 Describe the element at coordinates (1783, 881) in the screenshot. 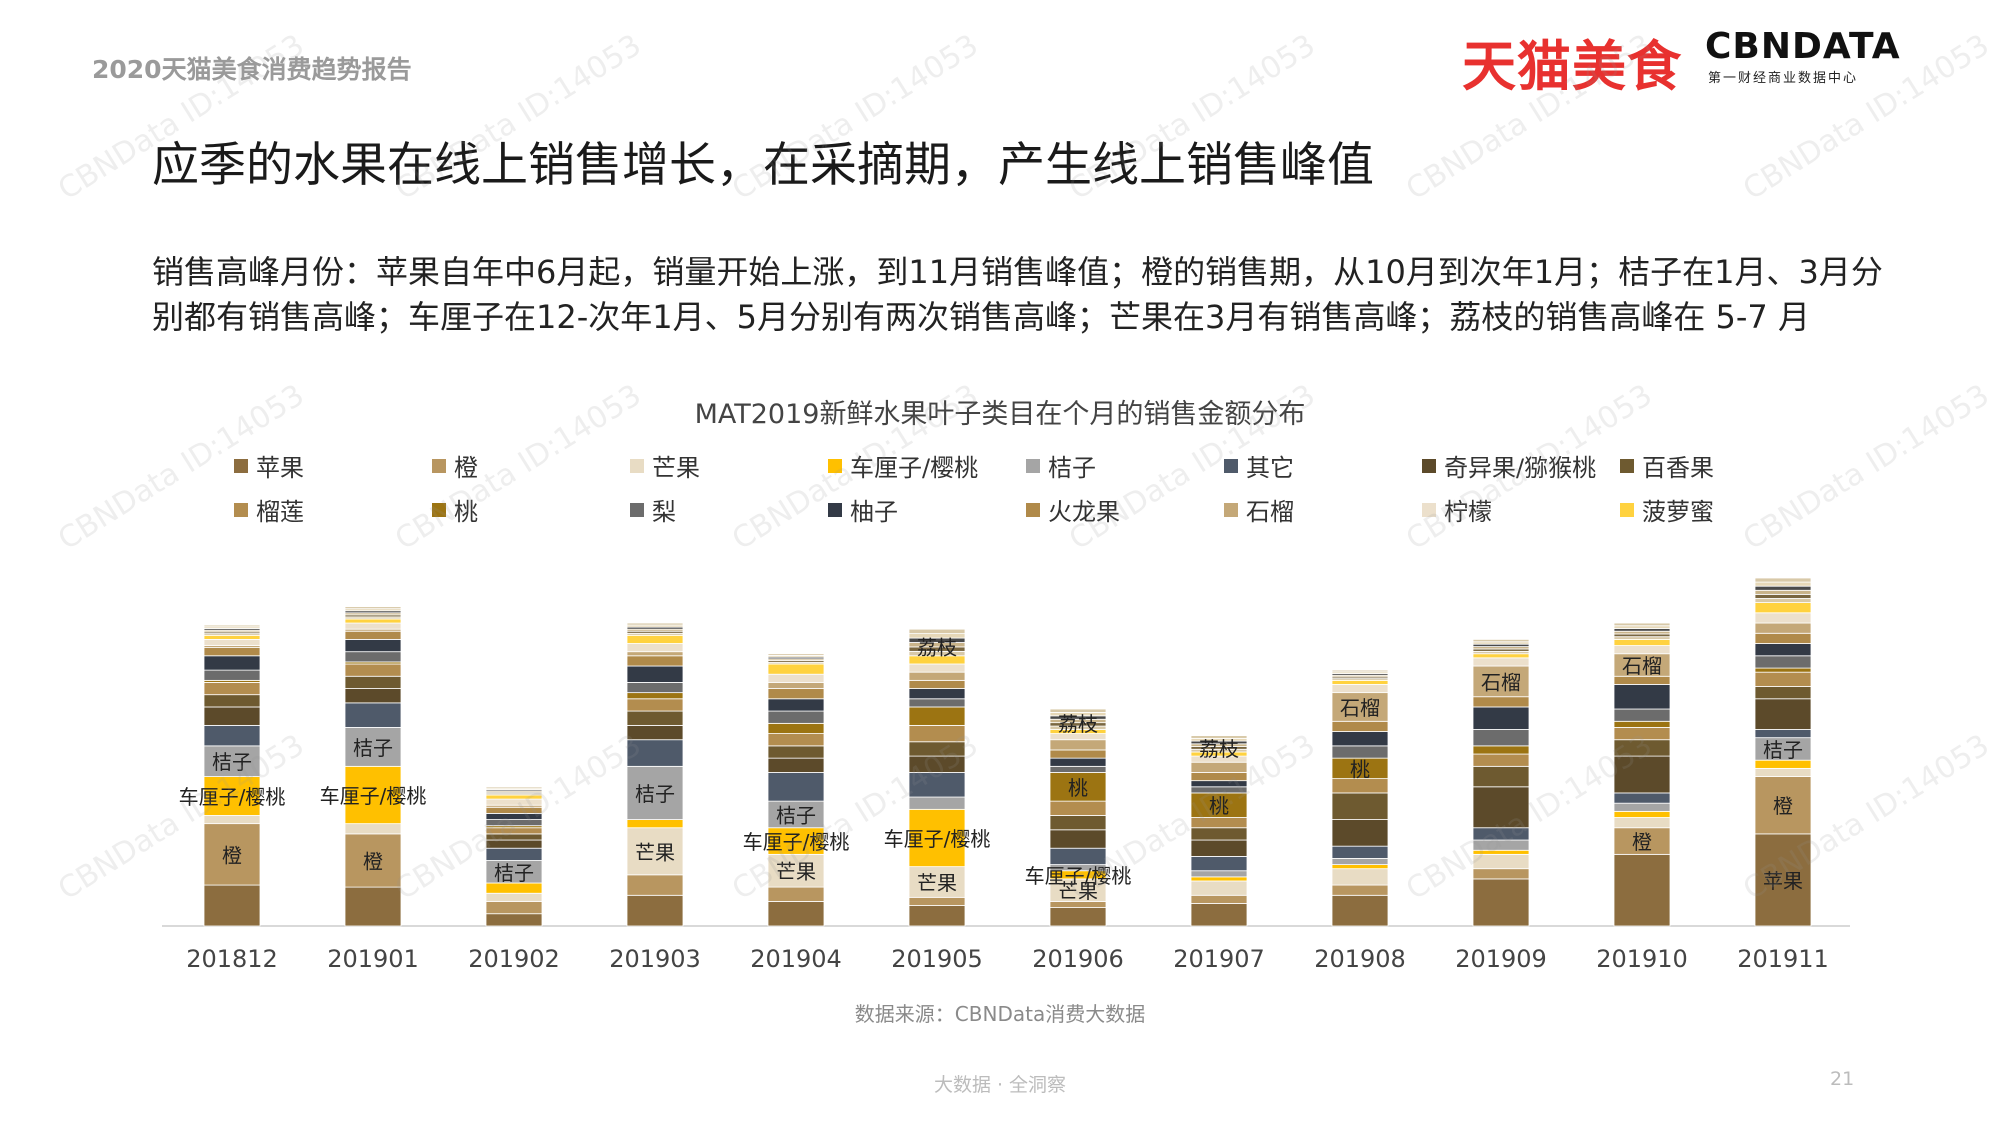

I see `data-label: 苹果` at that location.